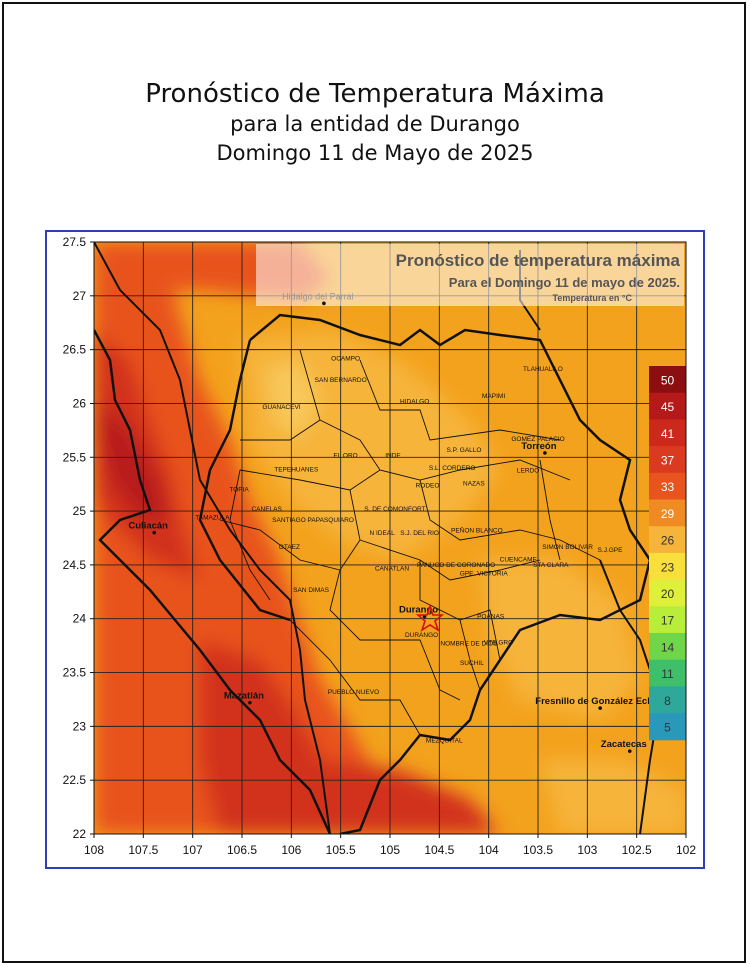  I want to click on municipality-label: CANATLAN, so click(392, 568).